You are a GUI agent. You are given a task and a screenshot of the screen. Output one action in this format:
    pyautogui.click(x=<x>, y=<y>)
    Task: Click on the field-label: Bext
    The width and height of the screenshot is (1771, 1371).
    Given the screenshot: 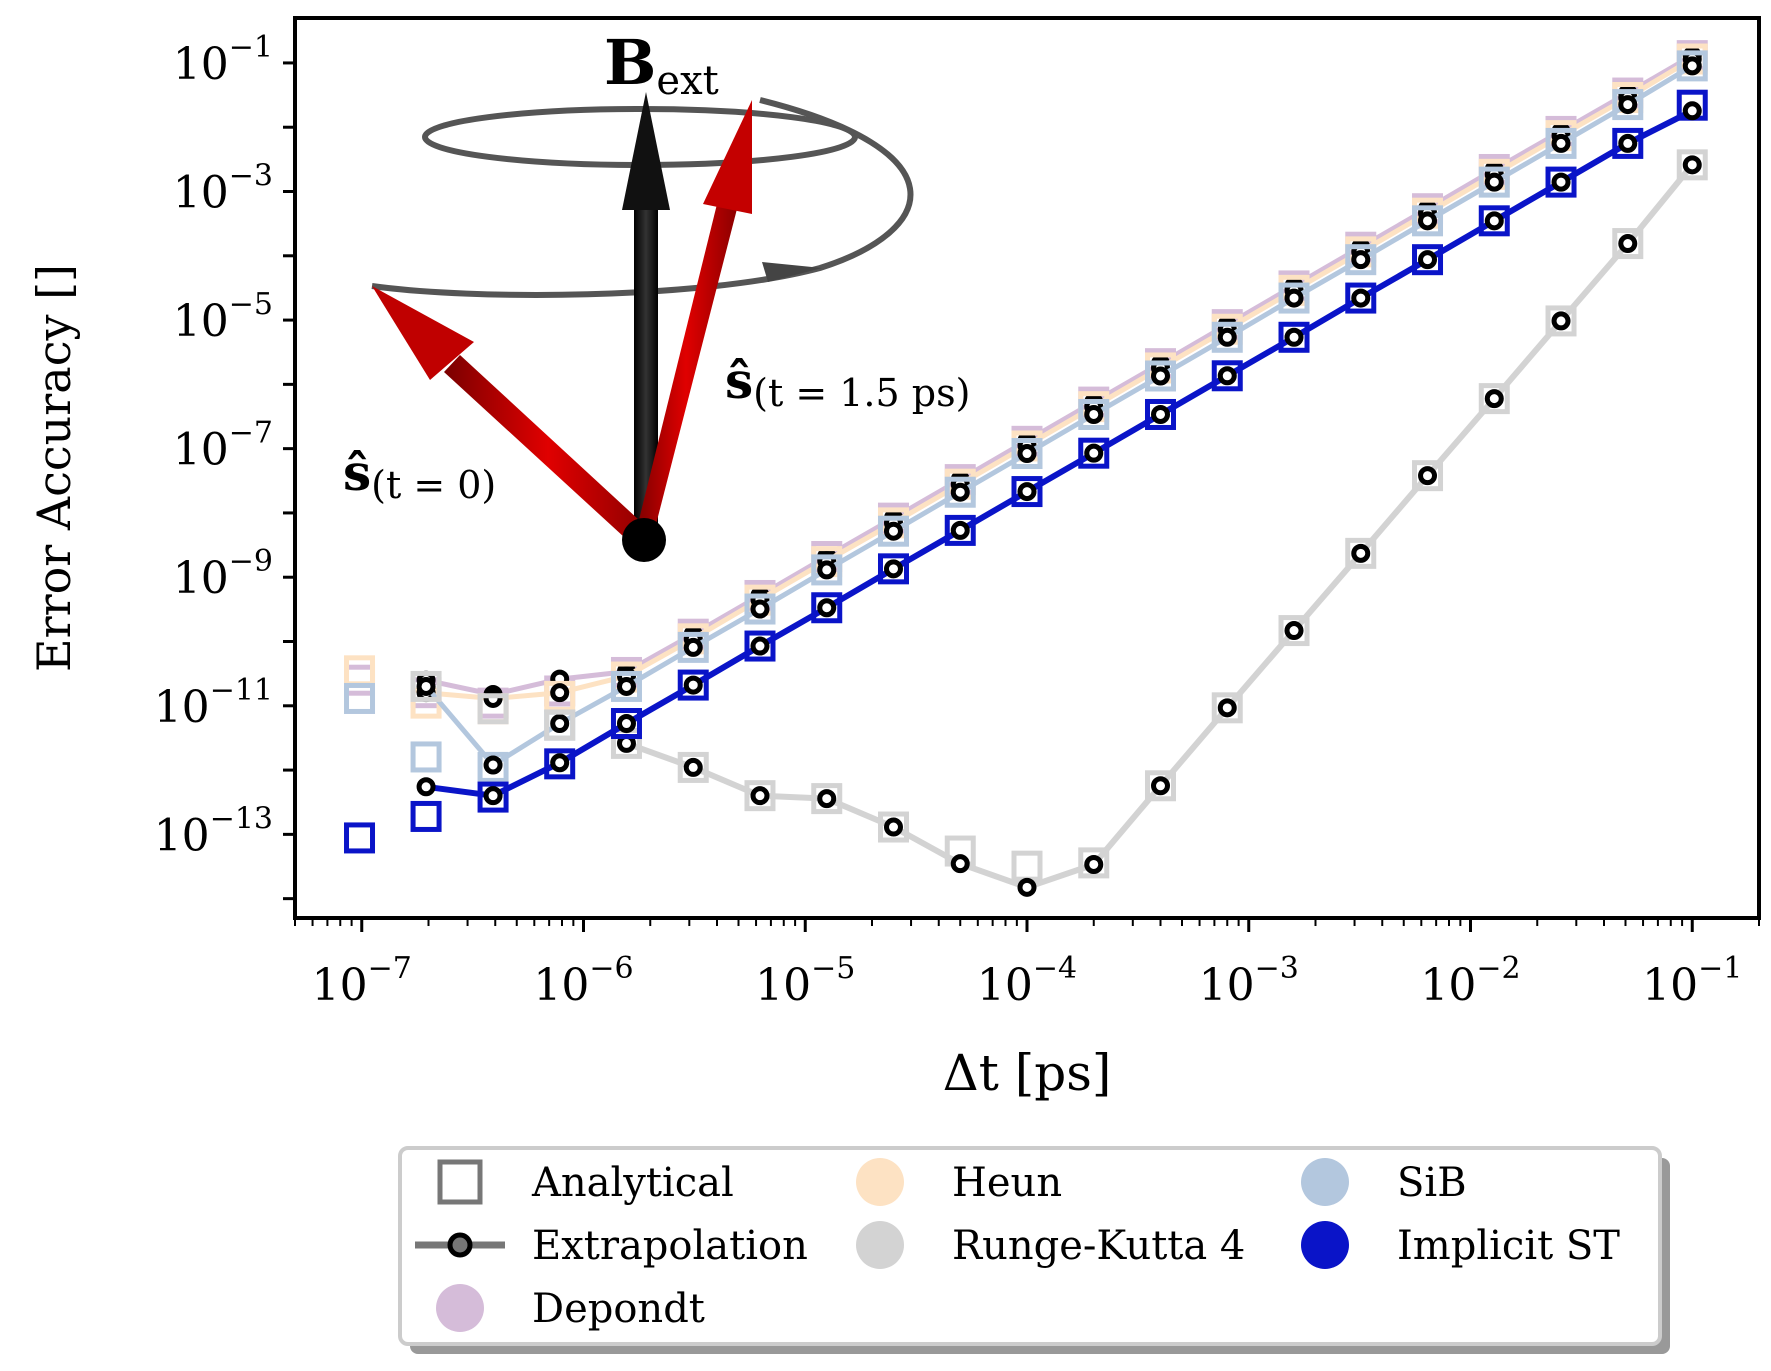 What is the action you would take?
    pyautogui.click(x=661, y=65)
    